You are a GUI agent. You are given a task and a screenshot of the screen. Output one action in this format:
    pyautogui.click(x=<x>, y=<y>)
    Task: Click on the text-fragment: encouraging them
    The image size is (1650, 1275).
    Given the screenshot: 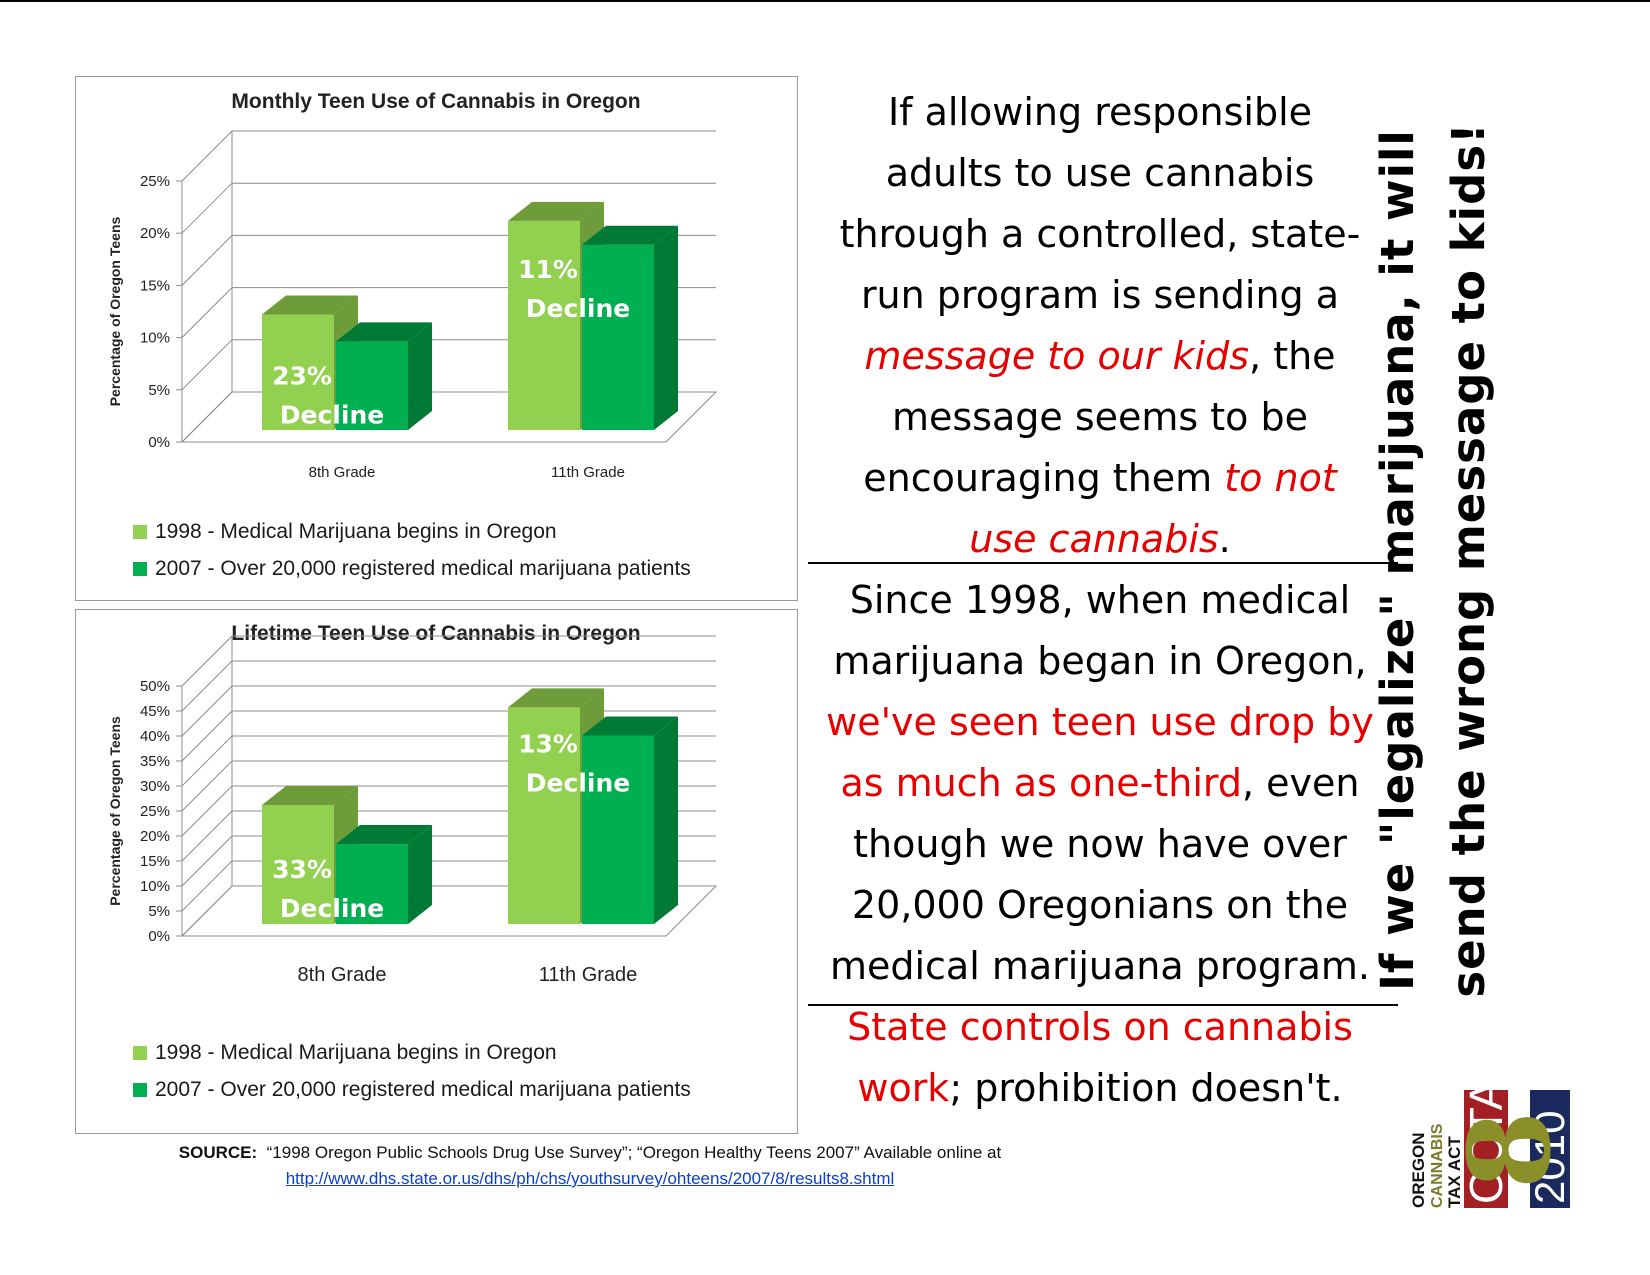 What is the action you would take?
    pyautogui.click(x=1044, y=478)
    